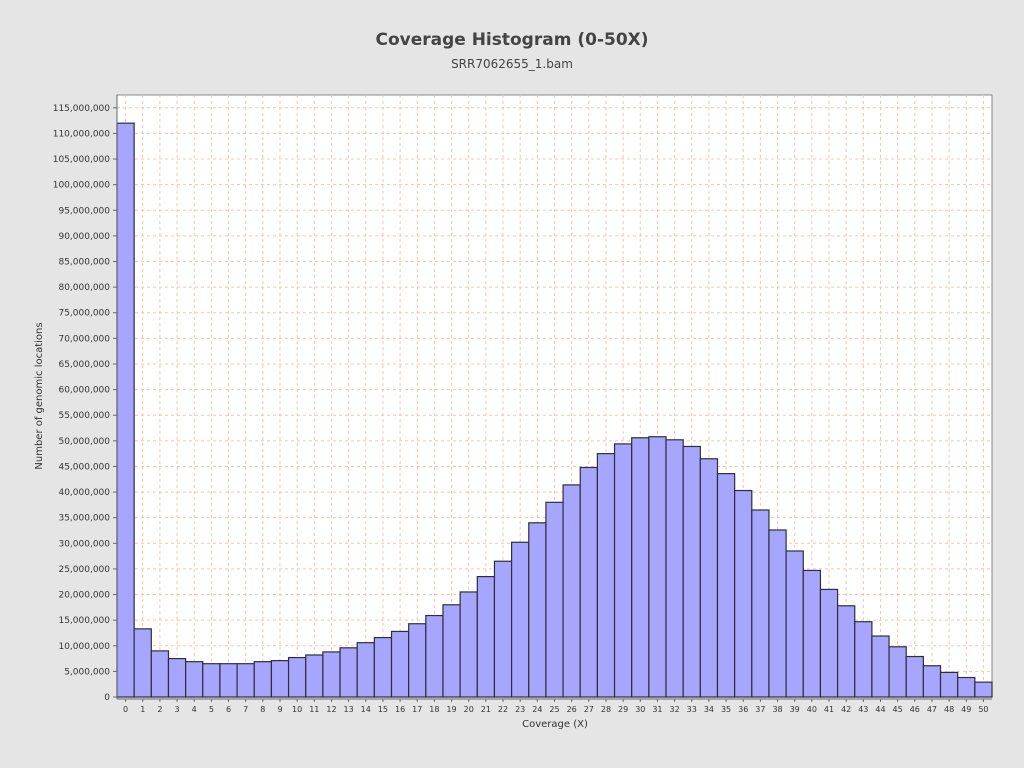 The width and height of the screenshot is (1024, 768). Describe the element at coordinates (469, 709) in the screenshot. I see `x-tick-label: 20` at that location.